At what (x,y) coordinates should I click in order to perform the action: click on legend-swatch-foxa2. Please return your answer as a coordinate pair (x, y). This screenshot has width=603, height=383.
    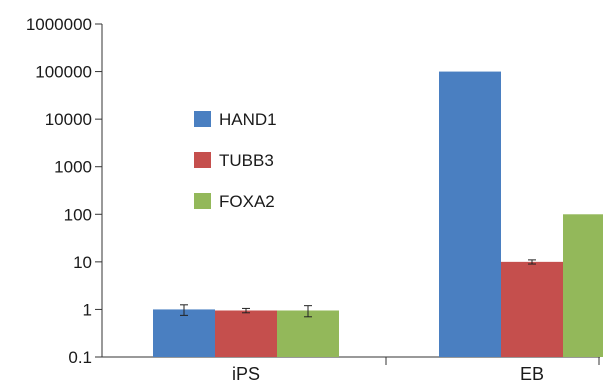
    Looking at the image, I should click on (202, 201).